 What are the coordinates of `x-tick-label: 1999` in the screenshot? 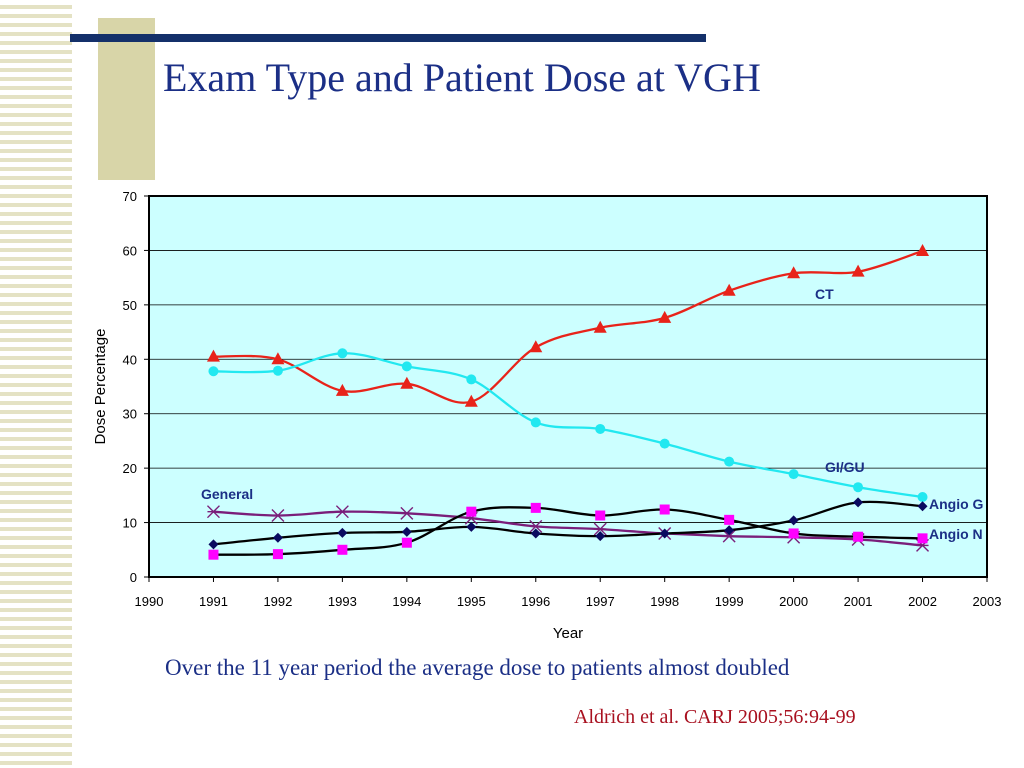 It's located at (729, 601).